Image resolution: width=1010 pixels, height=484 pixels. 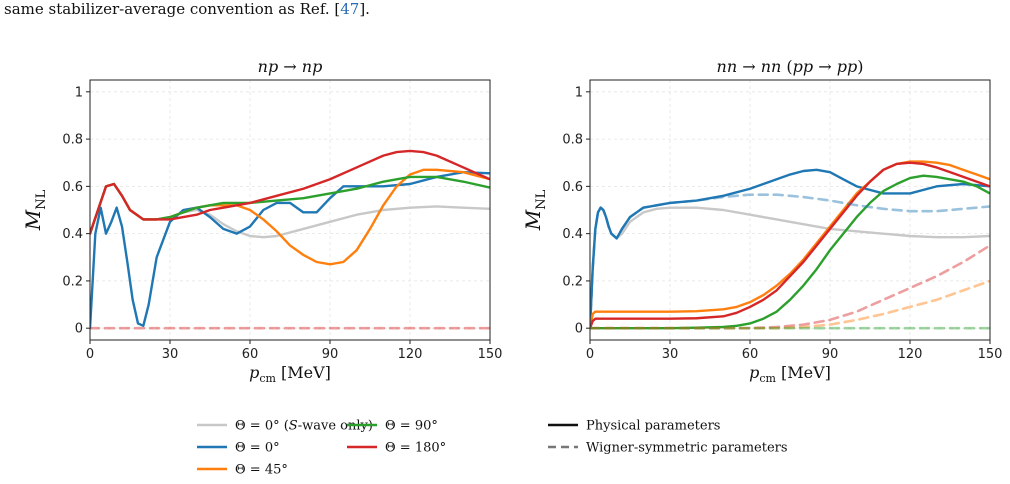 What do you see at coordinates (304, 426) in the screenshot?
I see `legend-label: Θ = 0° (S-wave only)` at bounding box center [304, 426].